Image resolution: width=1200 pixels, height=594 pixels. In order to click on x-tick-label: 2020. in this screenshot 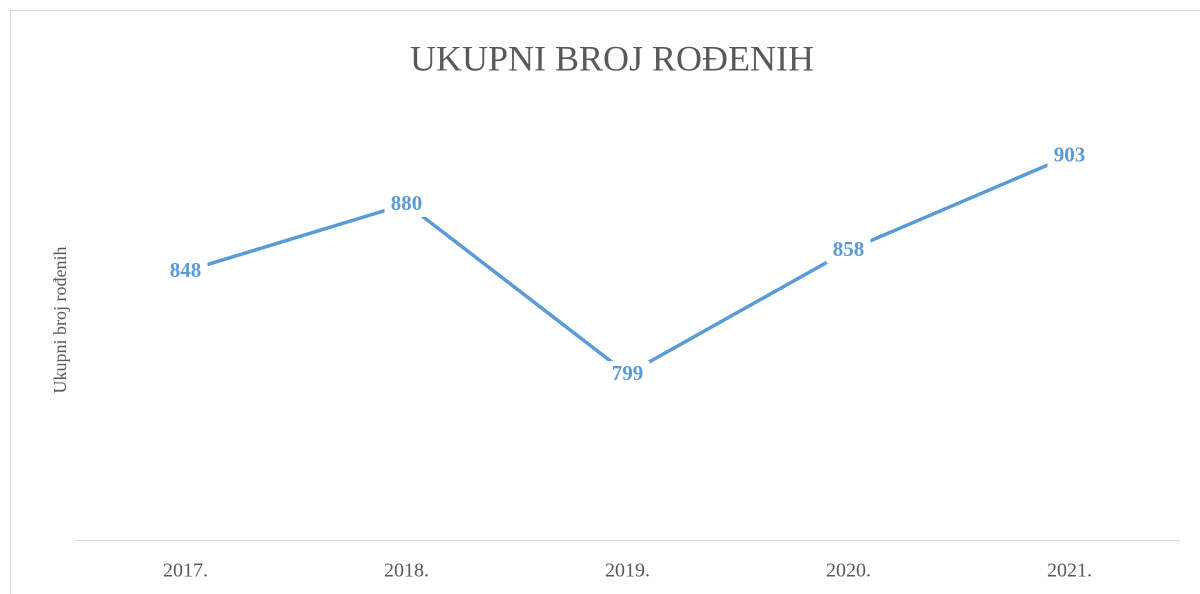, I will do `click(848, 571)`.